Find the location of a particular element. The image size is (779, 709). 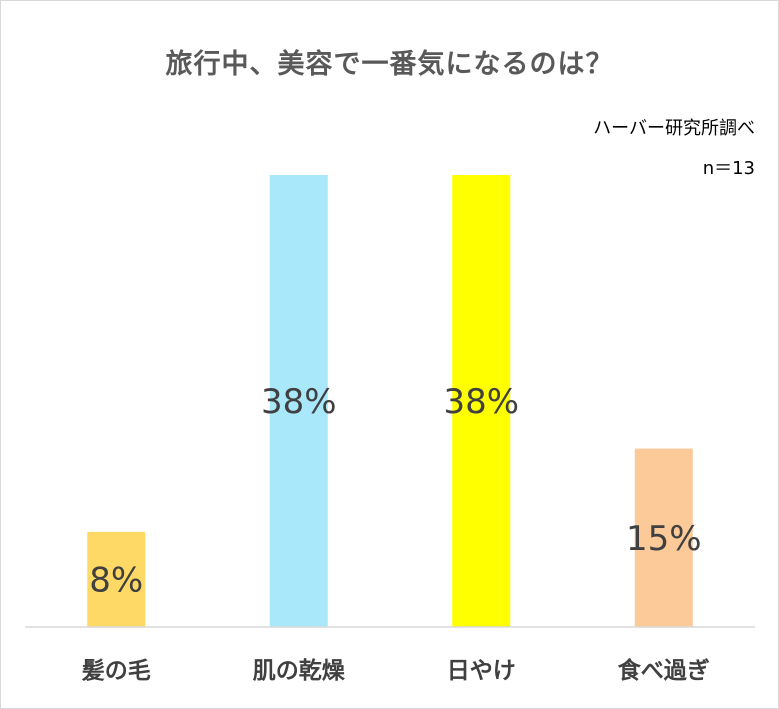

chart-title: 旅行中、美容で一番気になるのは？ is located at coordinates (389, 64).